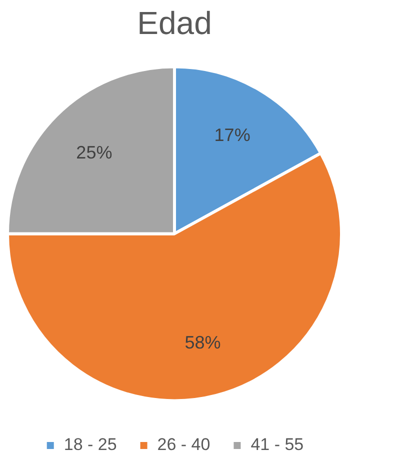  Describe the element at coordinates (202, 342) in the screenshot. I see `data-label: 58%` at that location.